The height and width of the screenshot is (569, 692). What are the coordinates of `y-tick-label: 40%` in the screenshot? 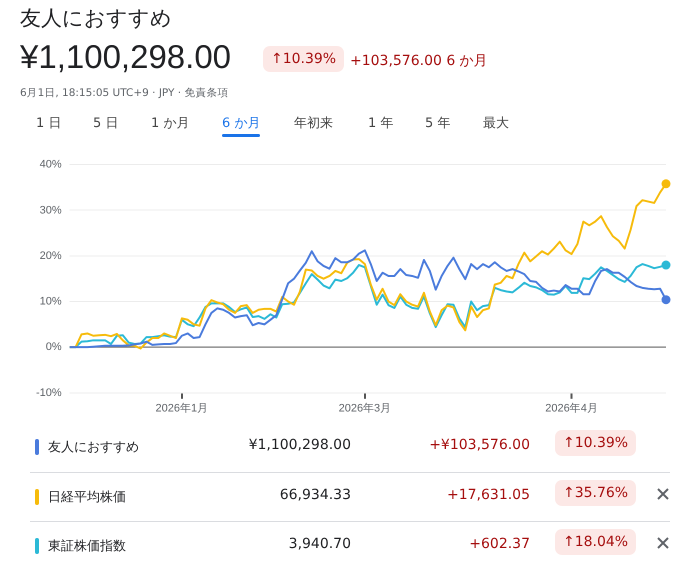 It's located at (51, 164).